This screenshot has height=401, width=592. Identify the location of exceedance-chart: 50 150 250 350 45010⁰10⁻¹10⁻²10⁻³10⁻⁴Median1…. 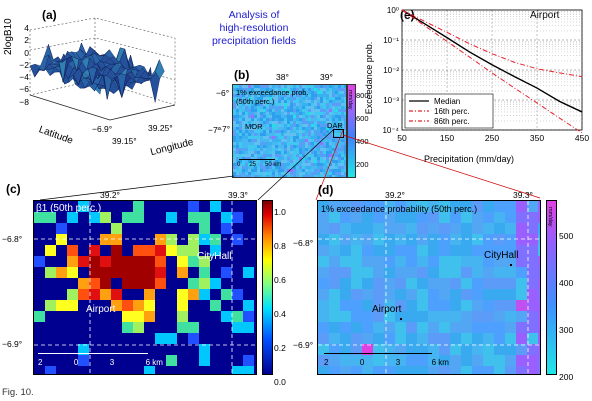
(485, 74).